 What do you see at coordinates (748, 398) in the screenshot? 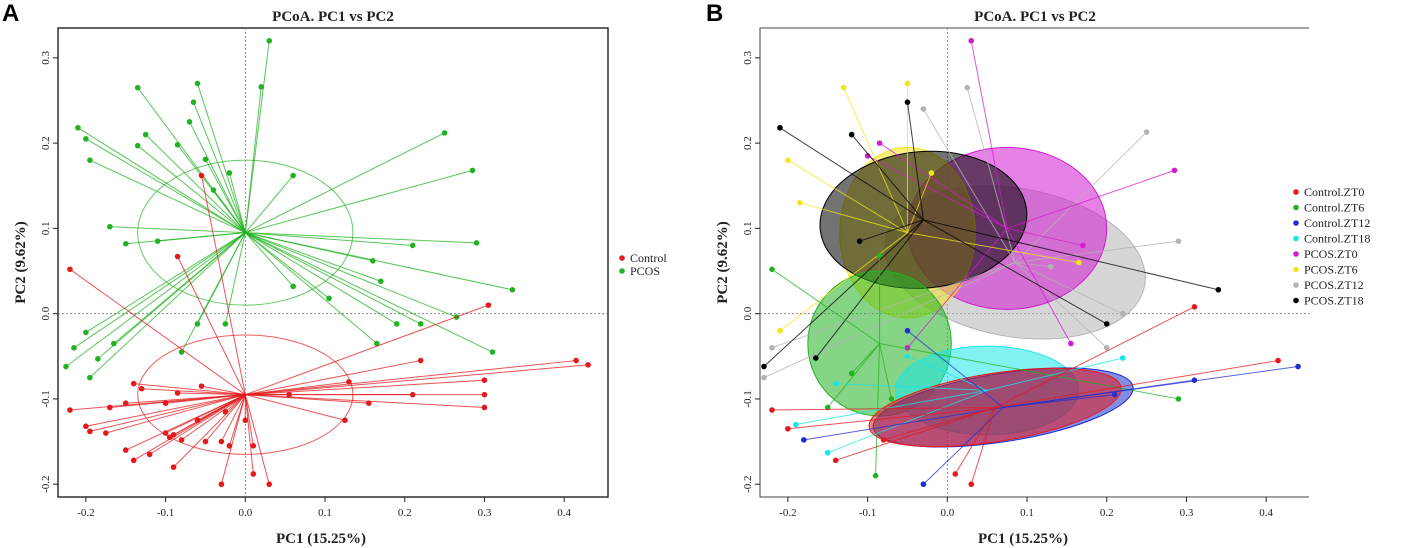
I see `y-tick-label: -0.1` at bounding box center [748, 398].